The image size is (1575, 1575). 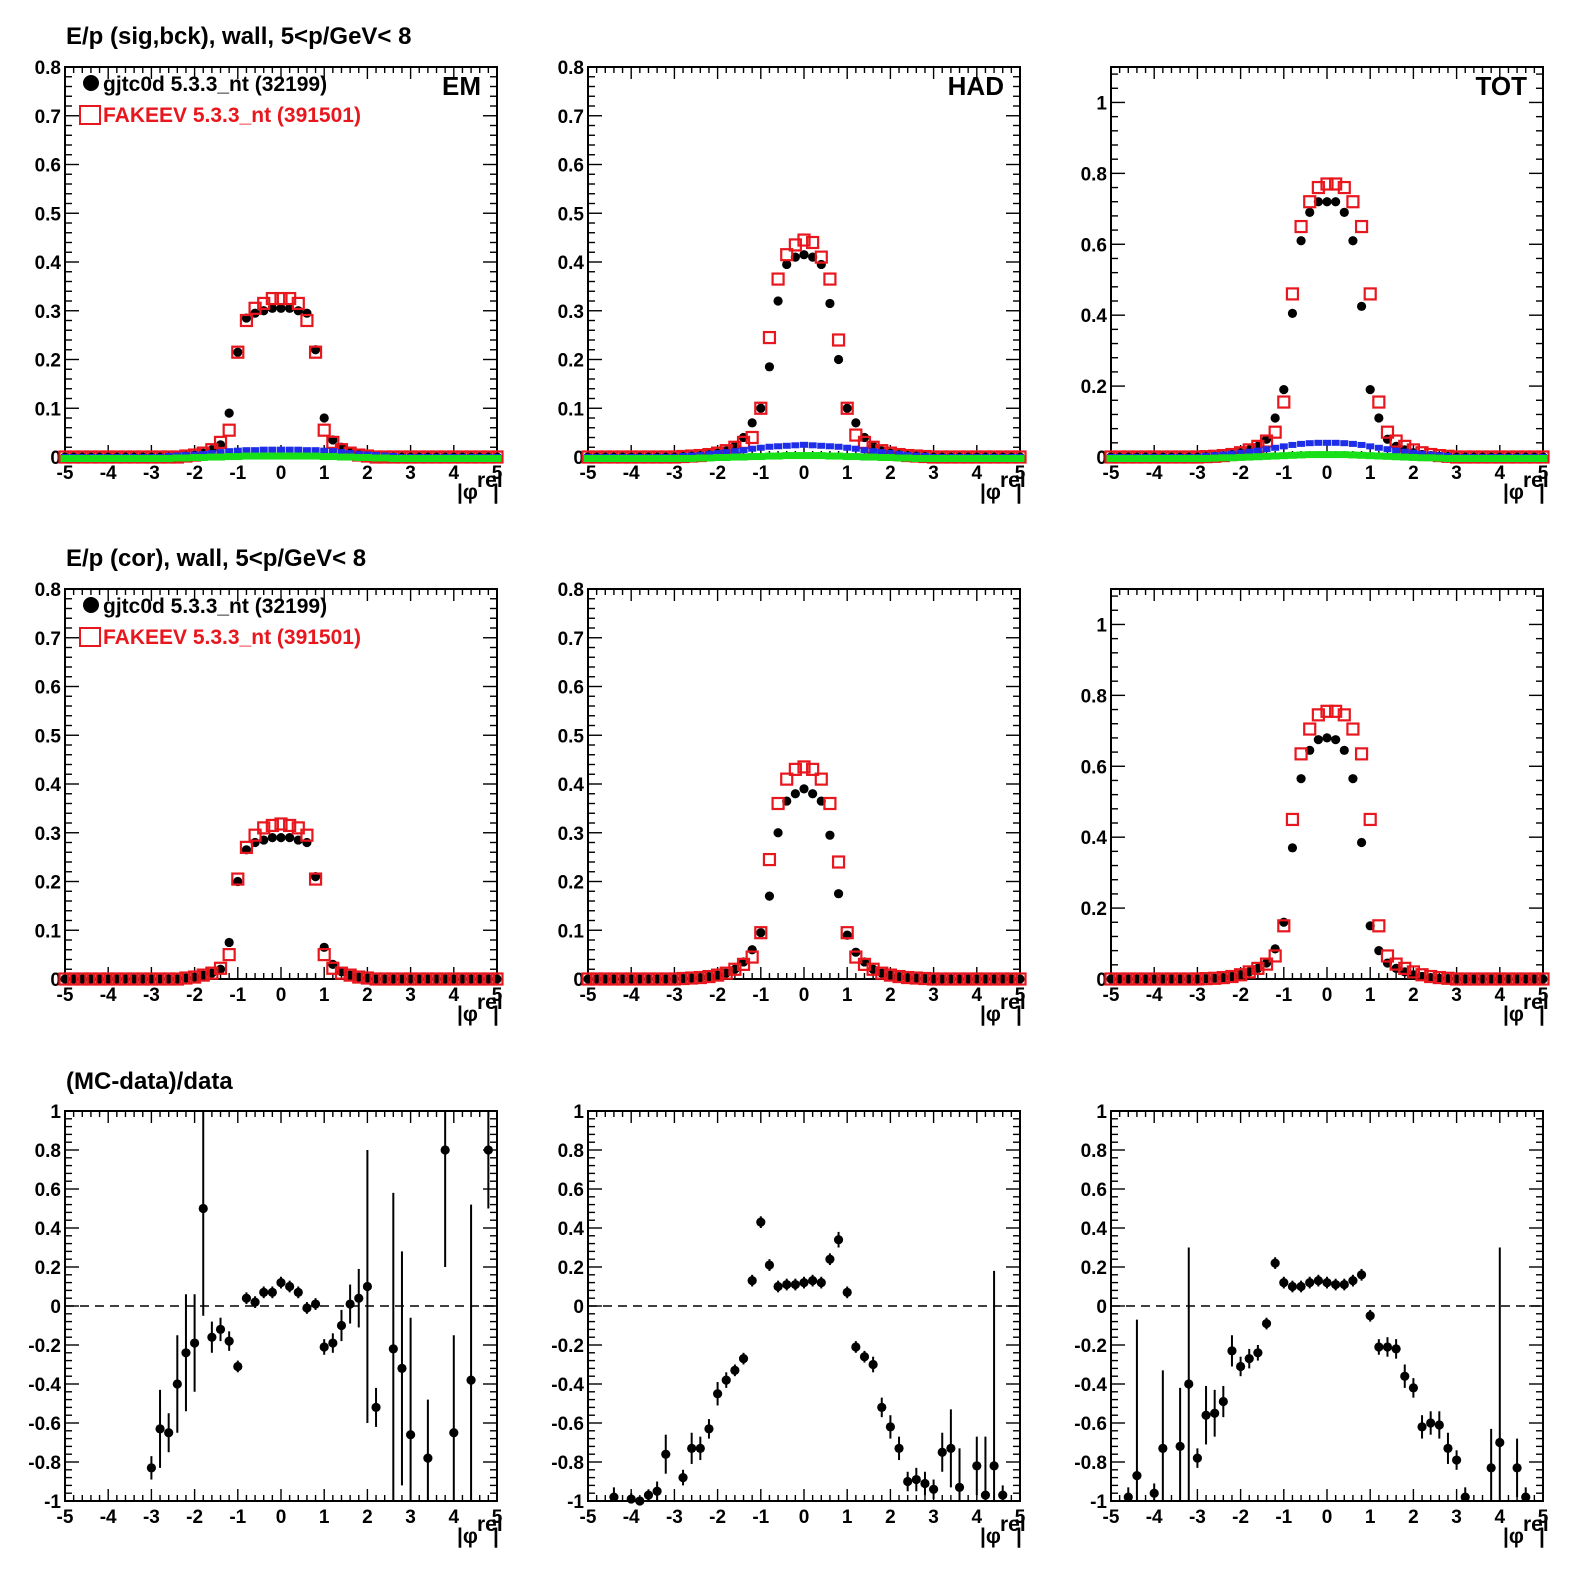 I want to click on series-mc, so click(x=1327, y=845).